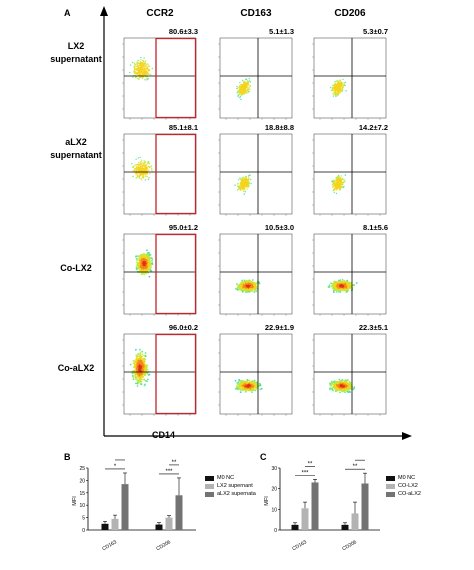 This screenshot has height=570, width=474. Describe the element at coordinates (183, 227) in the screenshot. I see `gate-percentage: 95.0±1.2` at that location.